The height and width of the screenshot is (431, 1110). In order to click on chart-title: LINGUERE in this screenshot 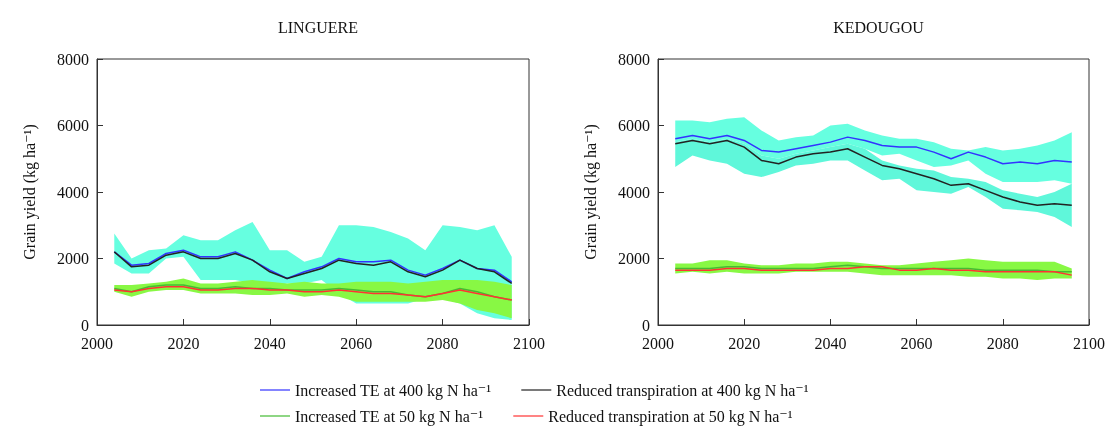, I will do `click(318, 27)`.